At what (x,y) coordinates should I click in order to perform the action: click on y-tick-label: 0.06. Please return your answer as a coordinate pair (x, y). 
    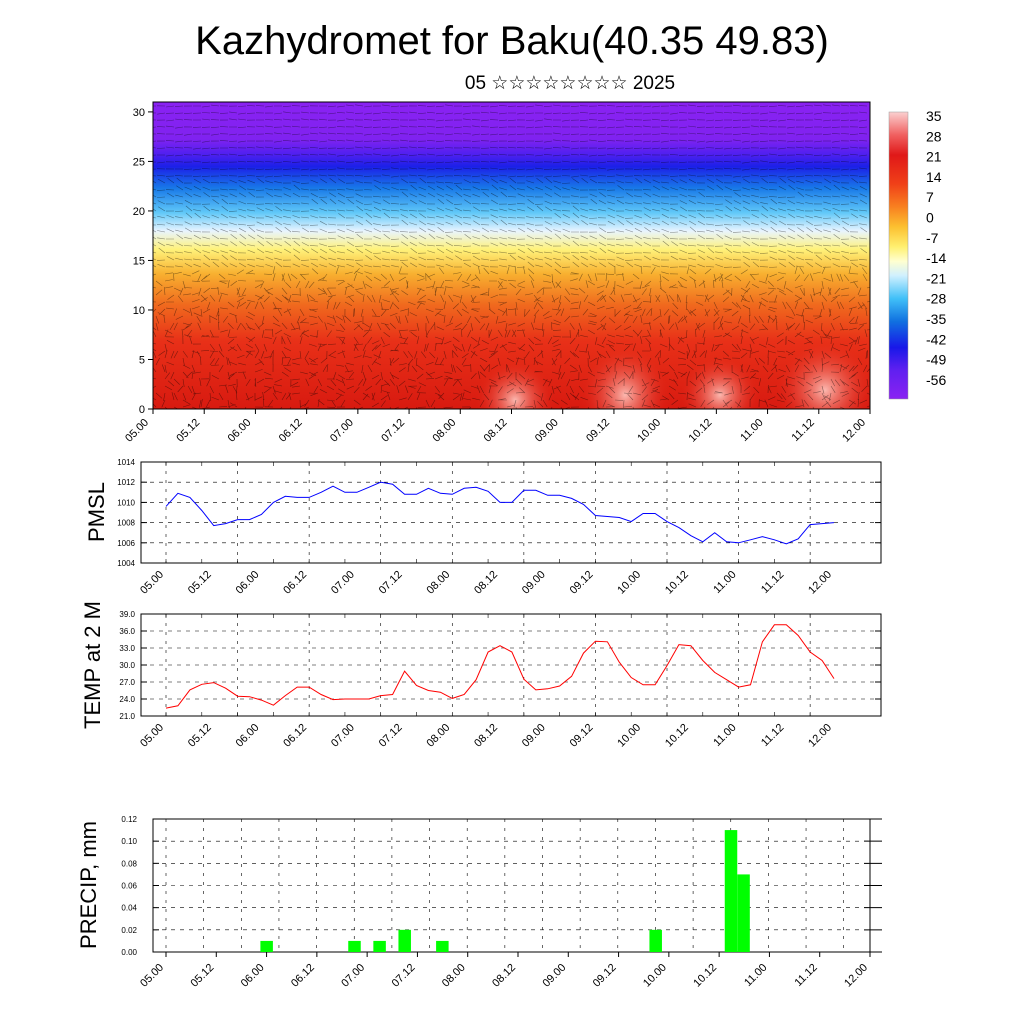
    Looking at the image, I should click on (129, 886).